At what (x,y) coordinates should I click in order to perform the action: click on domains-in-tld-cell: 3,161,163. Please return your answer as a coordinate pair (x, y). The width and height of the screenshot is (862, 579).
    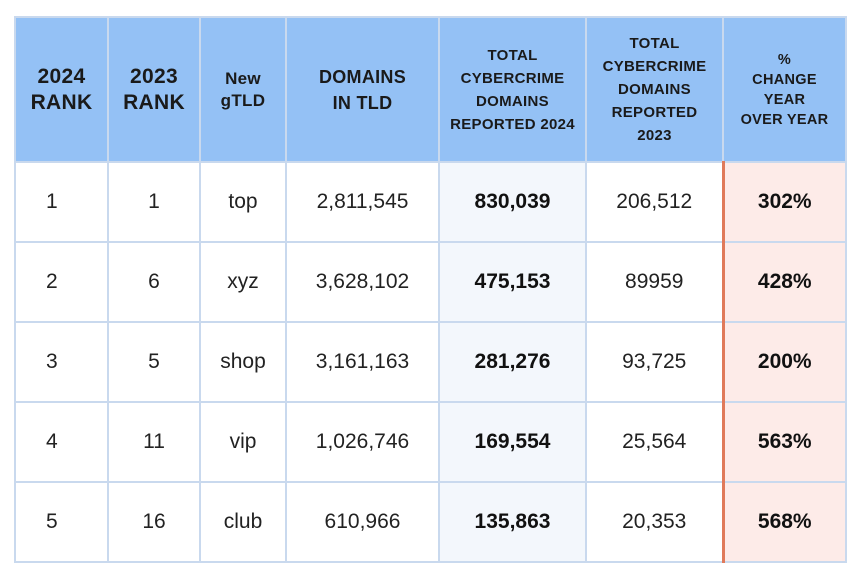
    Looking at the image, I should click on (362, 362).